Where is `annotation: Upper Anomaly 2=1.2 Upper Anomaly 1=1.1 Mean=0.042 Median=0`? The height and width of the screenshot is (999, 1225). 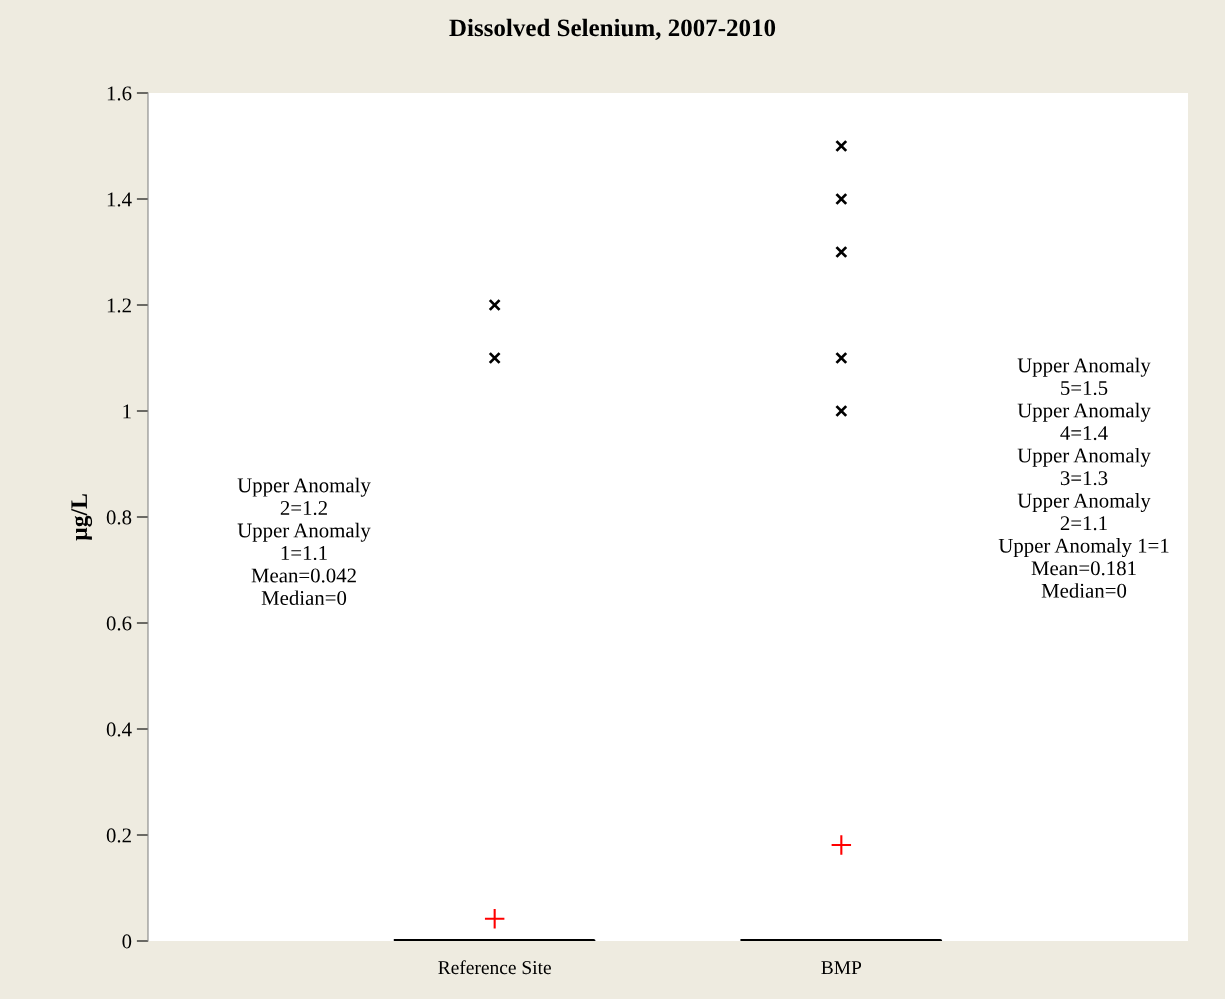
annotation: Upper Anomaly 2=1.2 Upper Anomaly 1=1.1 Mean=0.042 Median=0 is located at coordinates (304, 541).